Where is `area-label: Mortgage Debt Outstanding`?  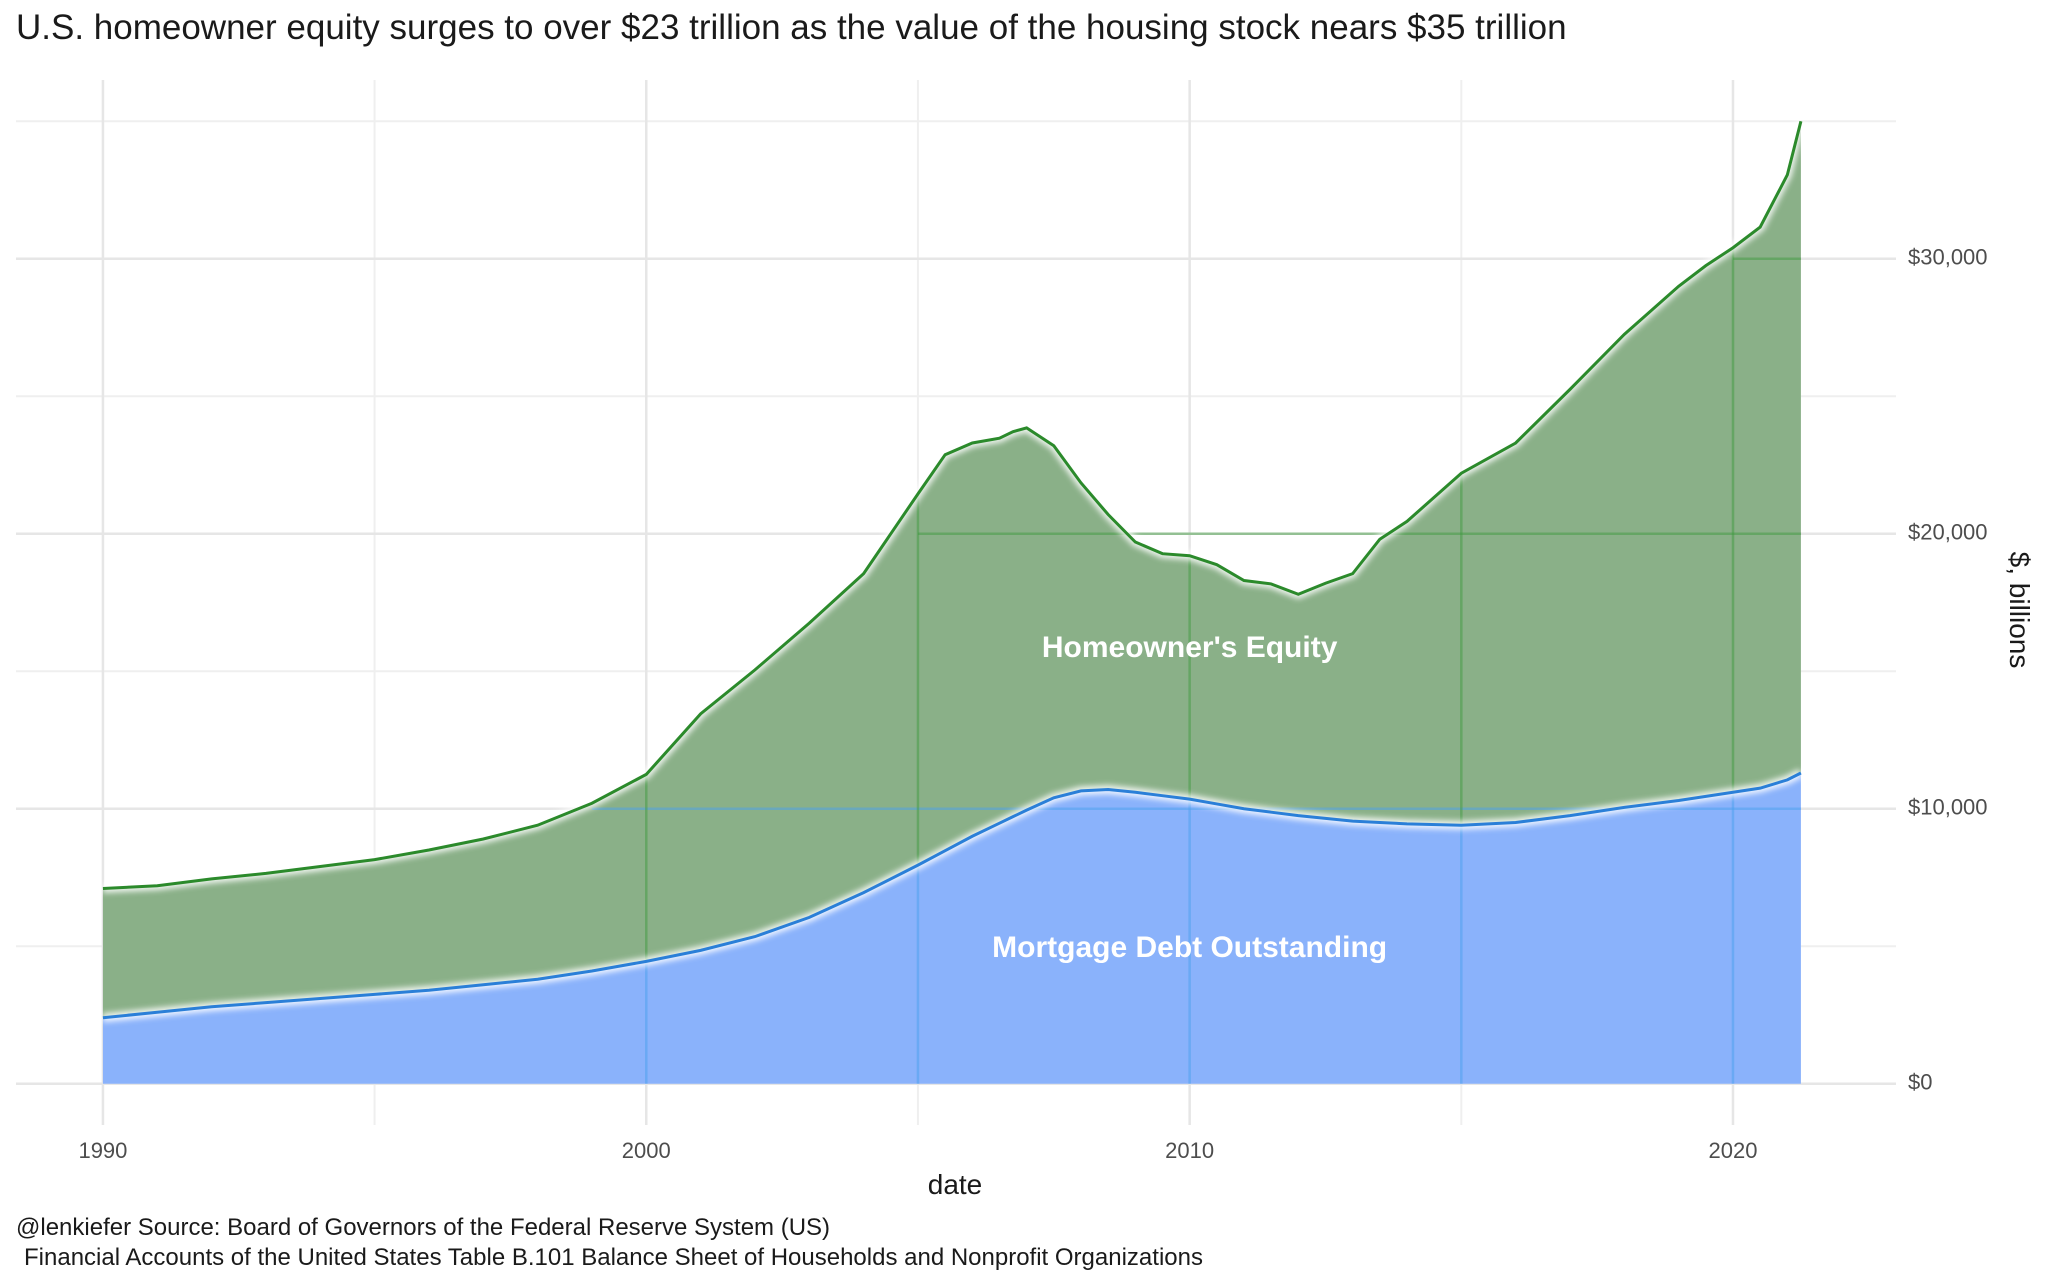 area-label: Mortgage Debt Outstanding is located at coordinates (1189, 947).